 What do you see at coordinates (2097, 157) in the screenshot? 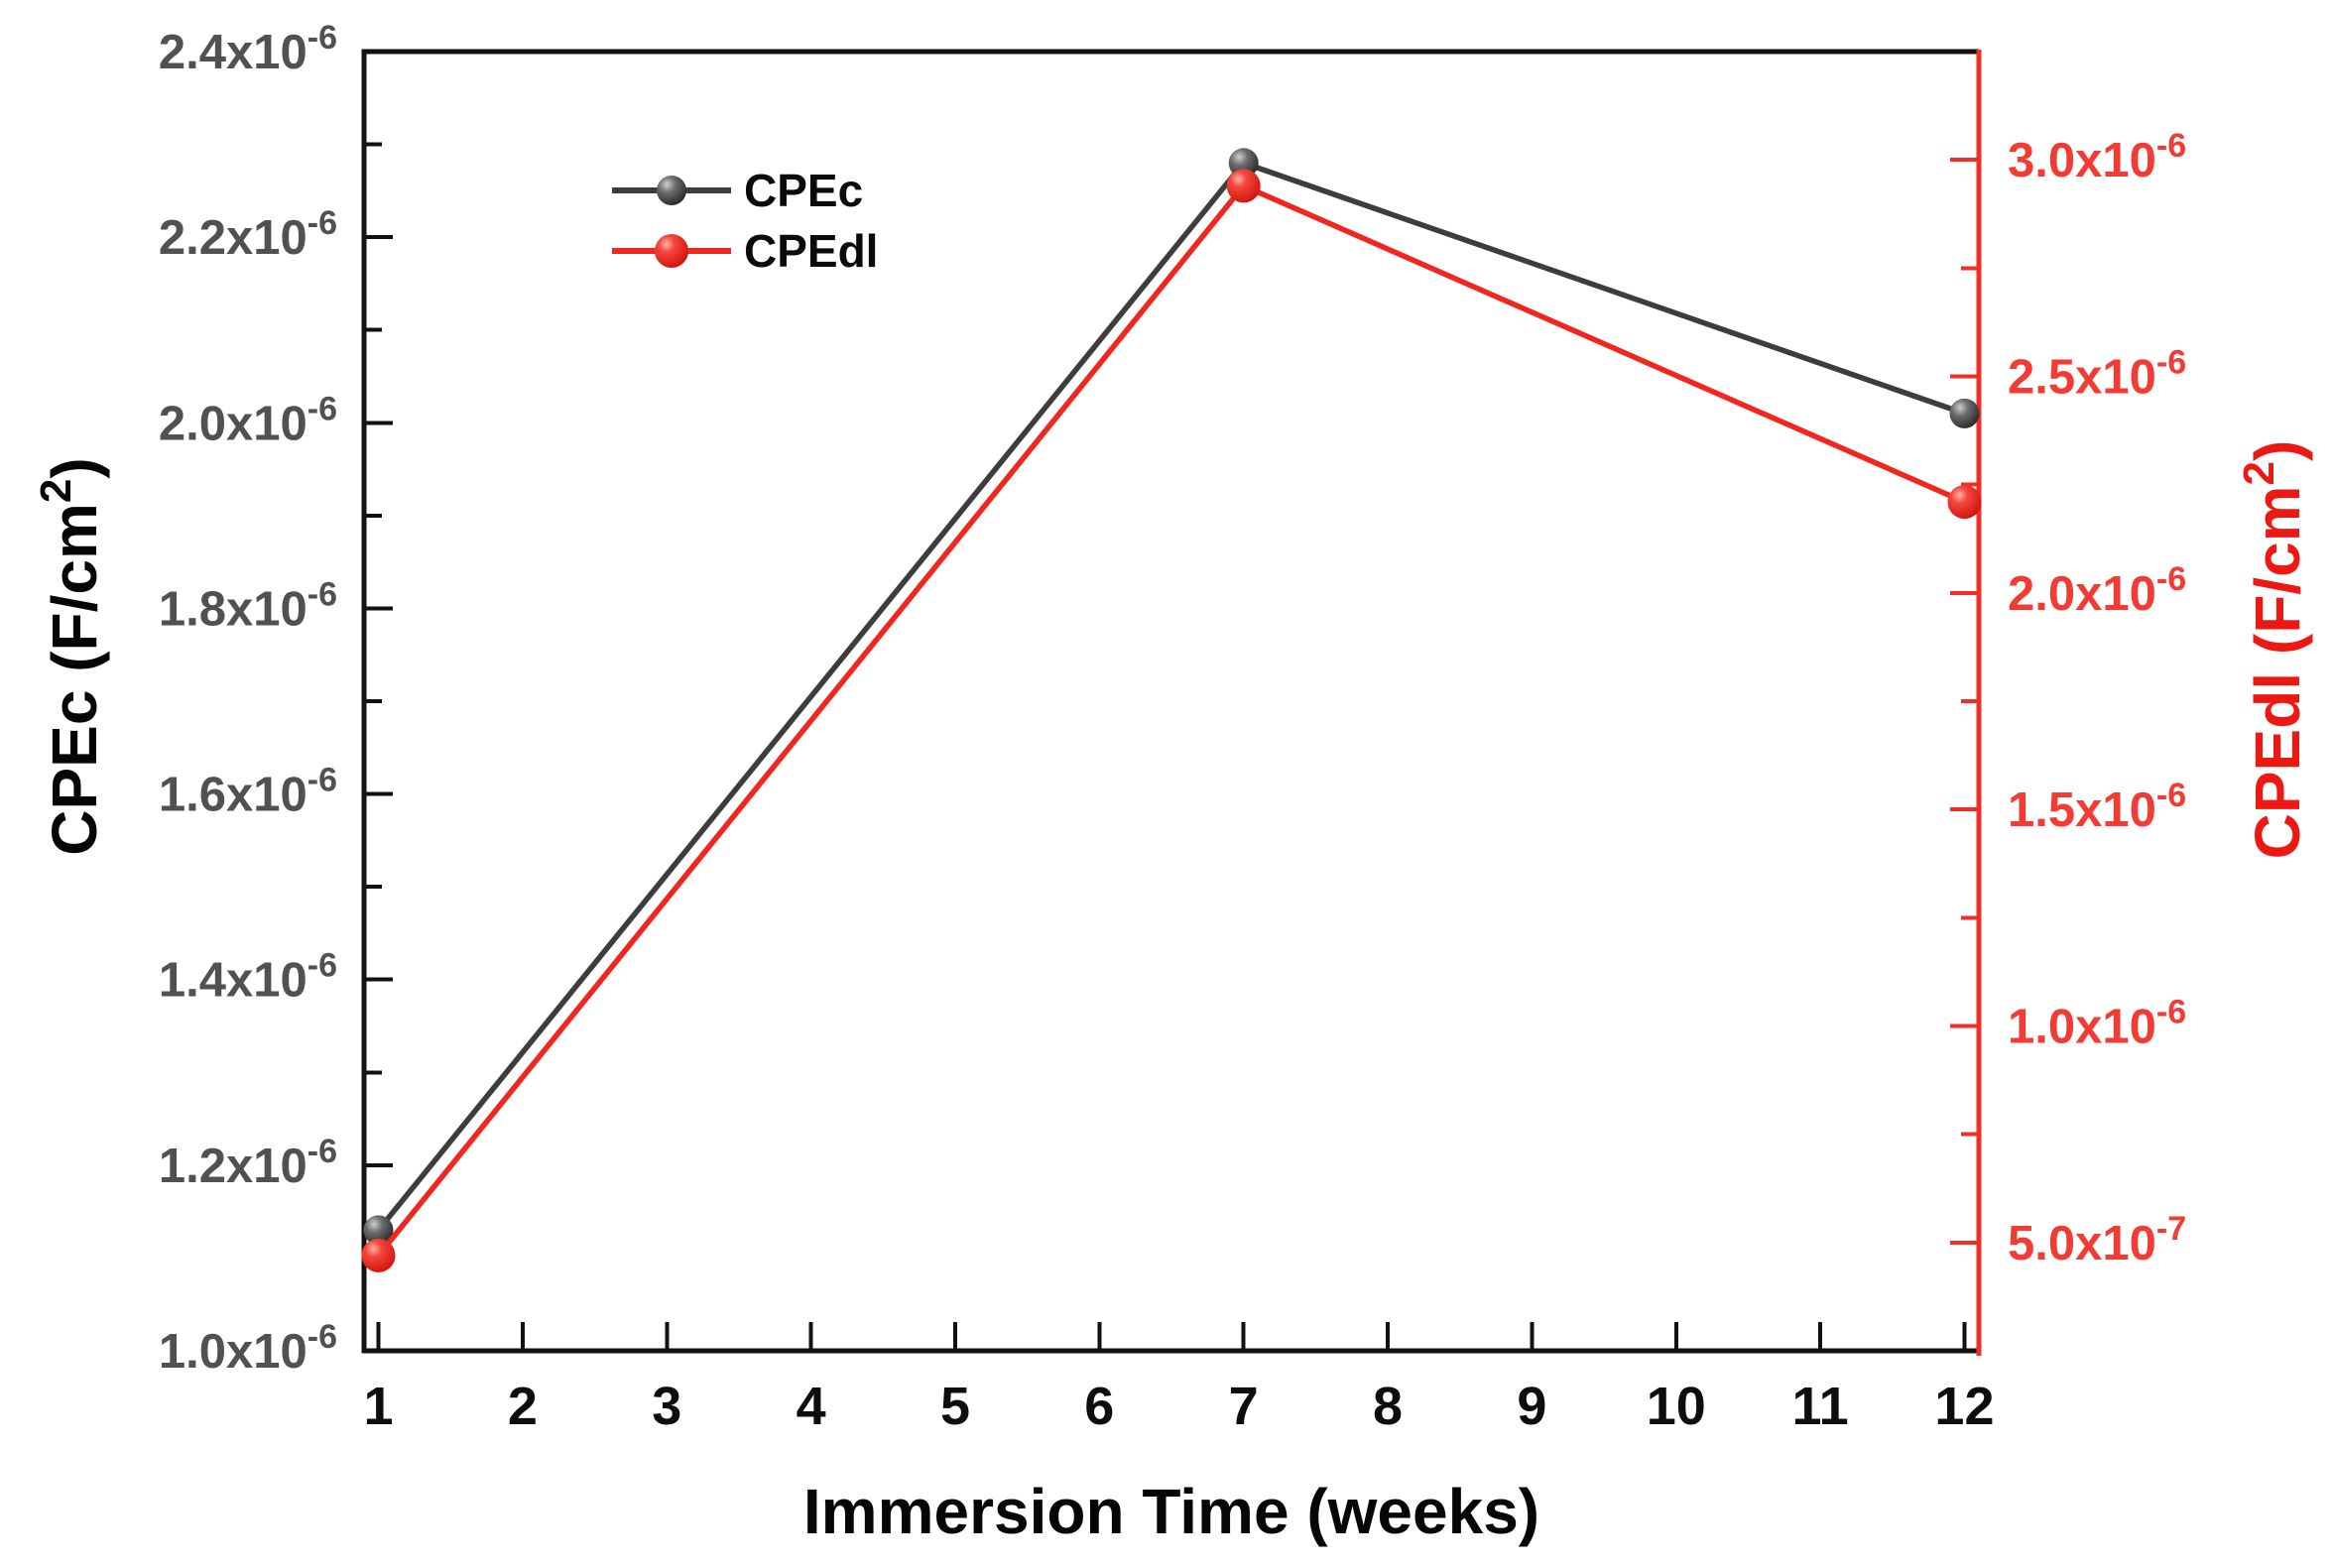
I see `right-axis-tick-label: 3.0x10⁻⁶` at bounding box center [2097, 157].